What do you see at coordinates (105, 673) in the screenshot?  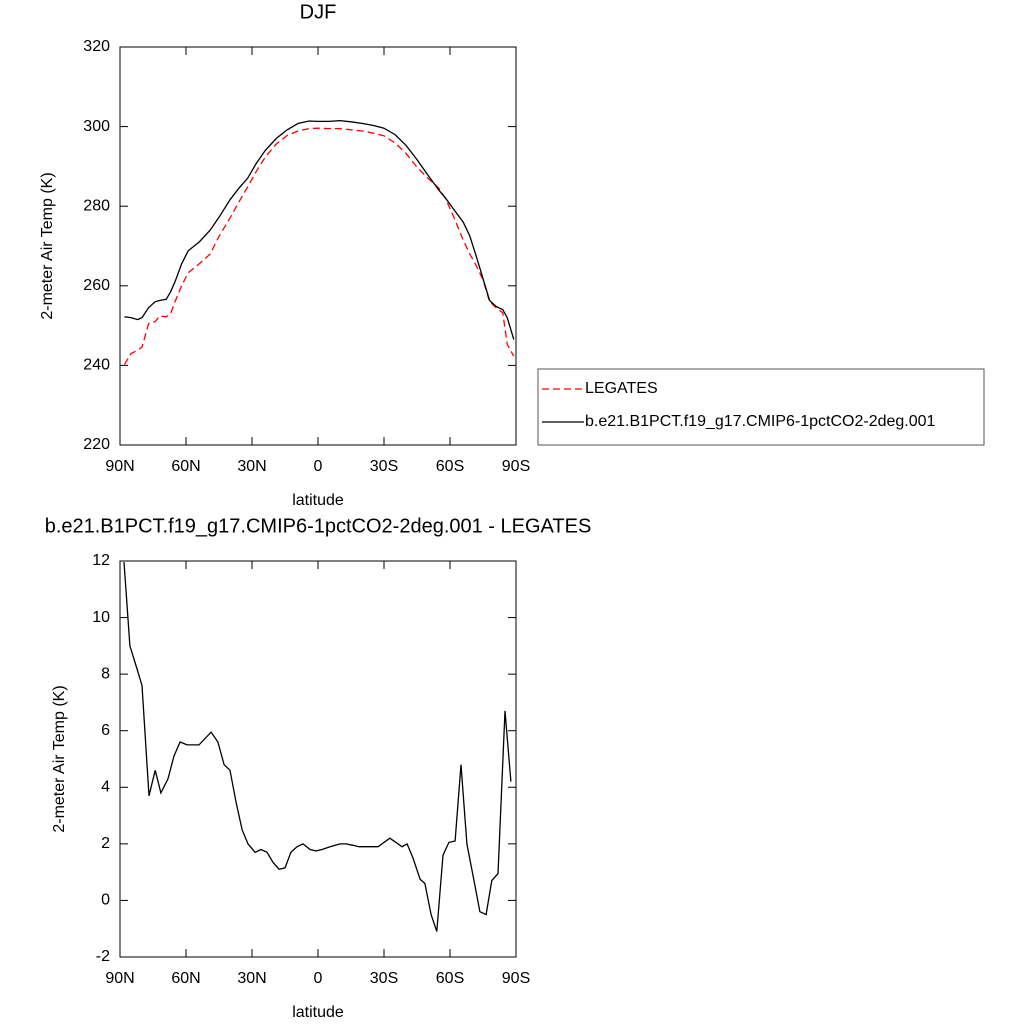 I see `y-tick-label: 8` at bounding box center [105, 673].